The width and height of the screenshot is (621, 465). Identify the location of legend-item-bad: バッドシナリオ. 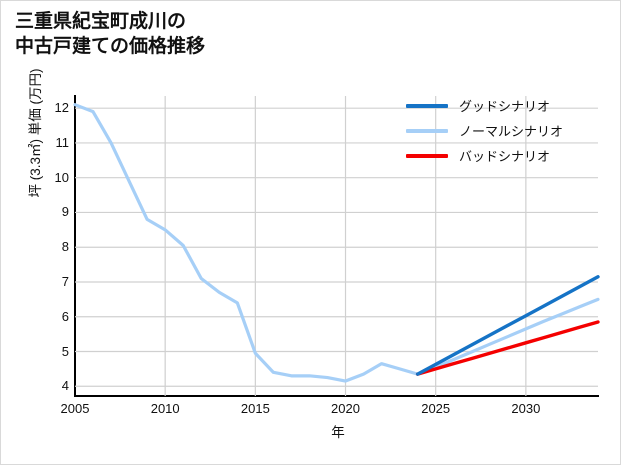
(506, 155).